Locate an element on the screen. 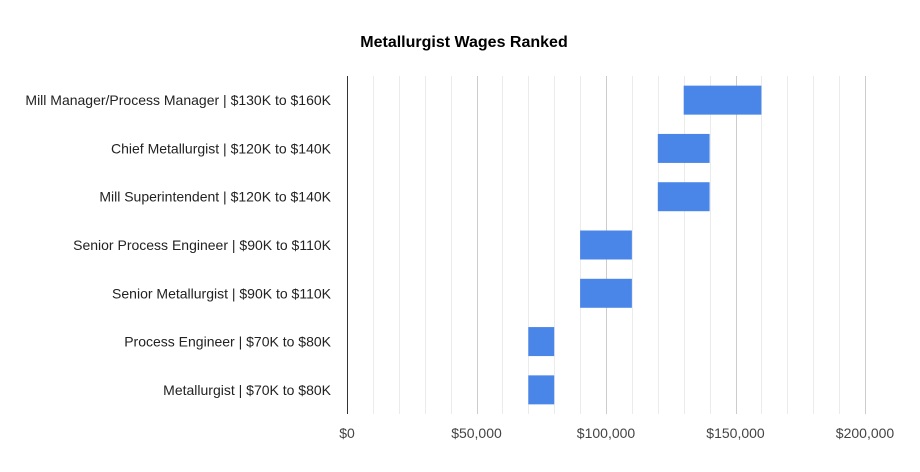 This screenshot has height=472, width=920. x-tick-label: $200,000 is located at coordinates (865, 433).